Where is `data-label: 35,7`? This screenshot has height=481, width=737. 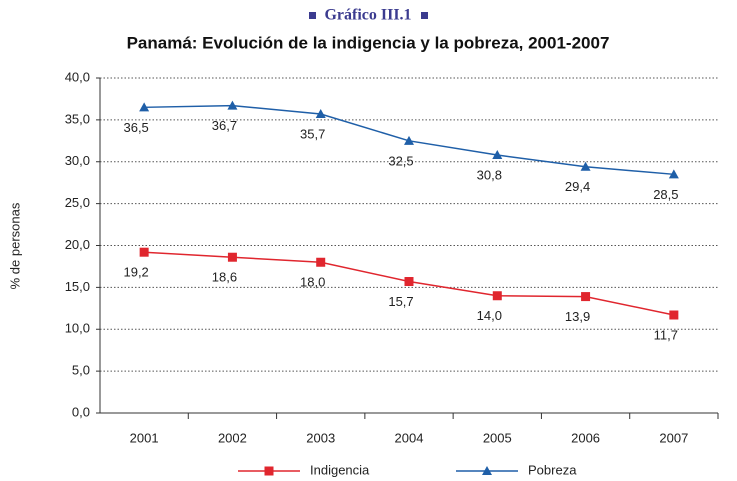
data-label: 35,7 is located at coordinates (312, 133).